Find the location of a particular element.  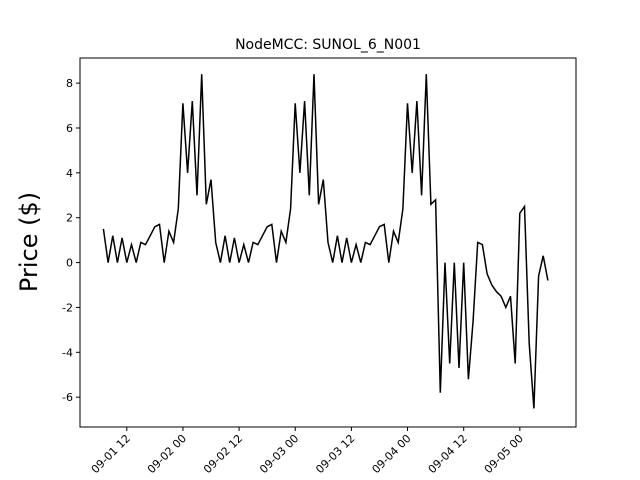

x-tick-label: 09-04 12 is located at coordinates (448, 454).